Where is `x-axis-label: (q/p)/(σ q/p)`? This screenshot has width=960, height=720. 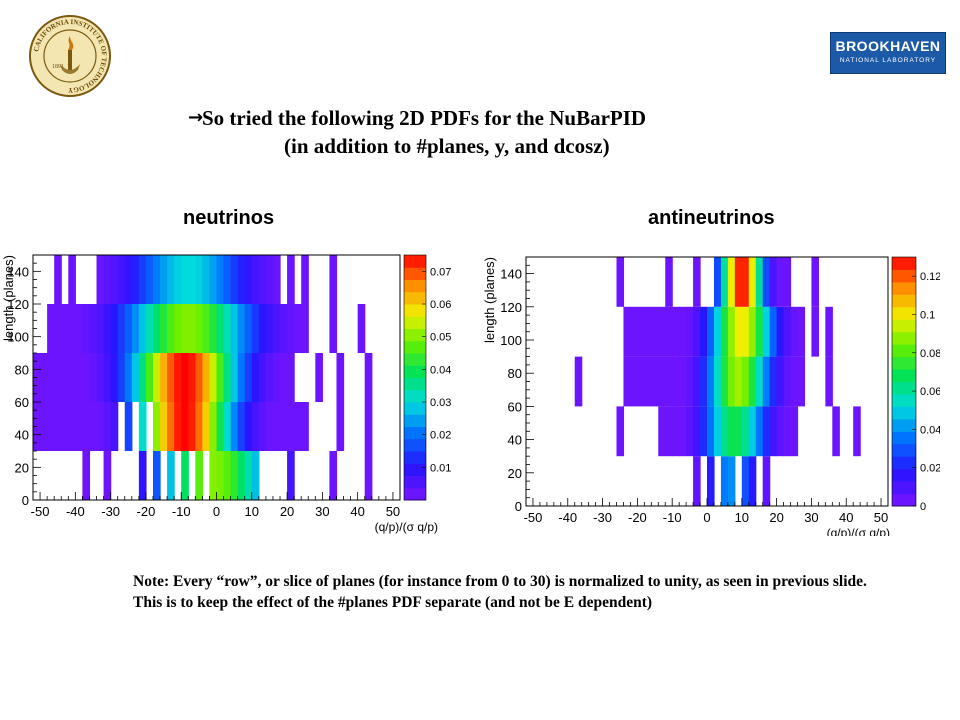
x-axis-label: (q/p)/(σ q/p) is located at coordinates (858, 531).